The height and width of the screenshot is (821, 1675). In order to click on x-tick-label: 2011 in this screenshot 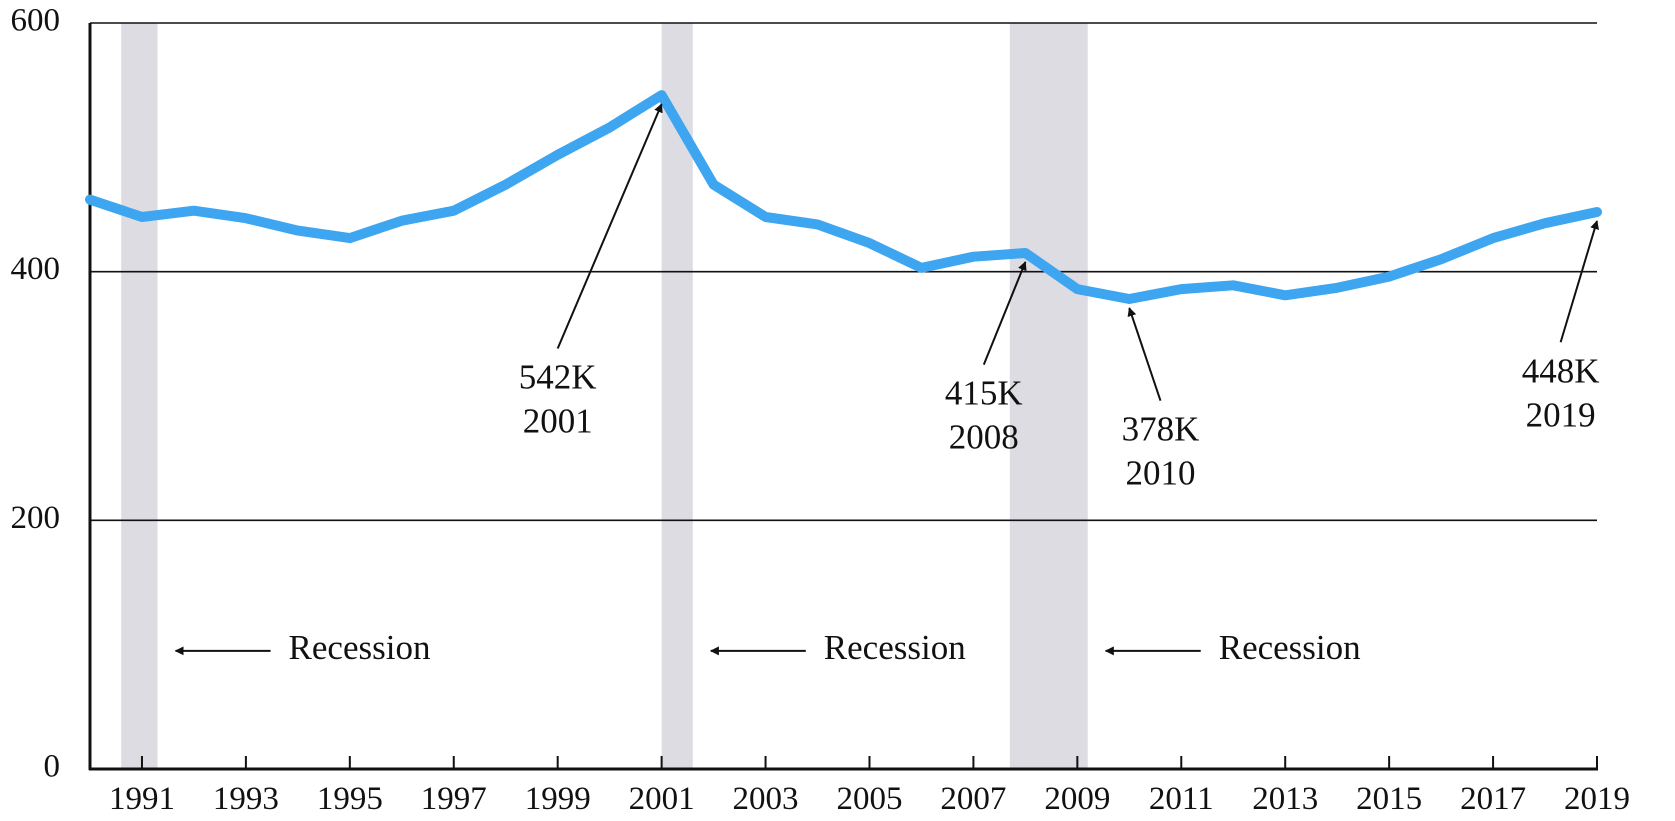, I will do `click(1181, 799)`.